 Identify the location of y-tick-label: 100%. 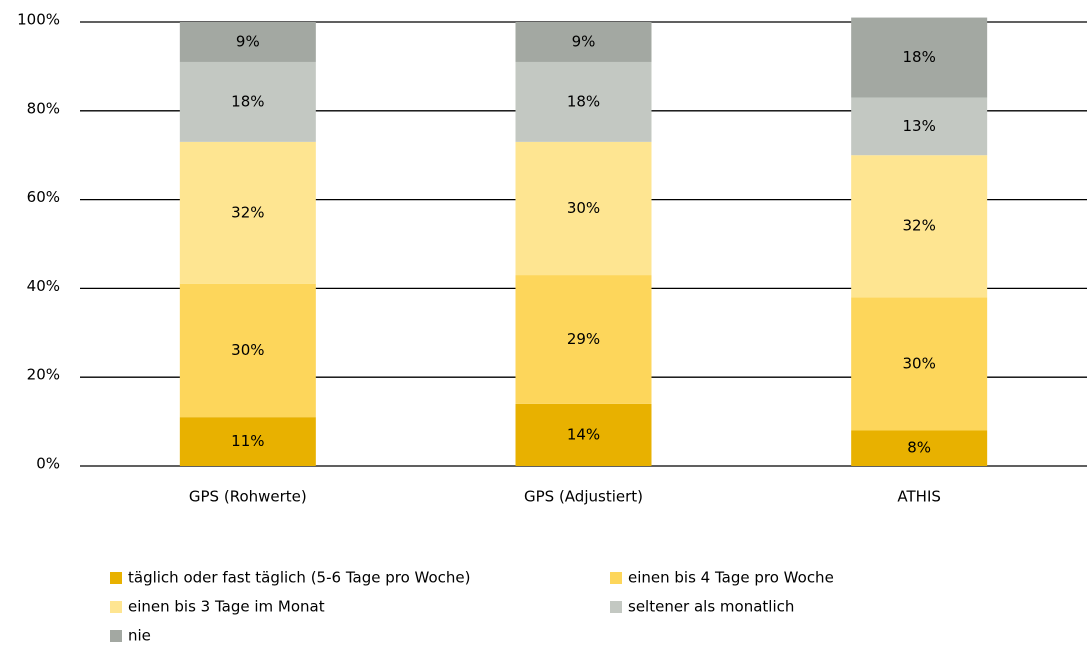
(38, 20).